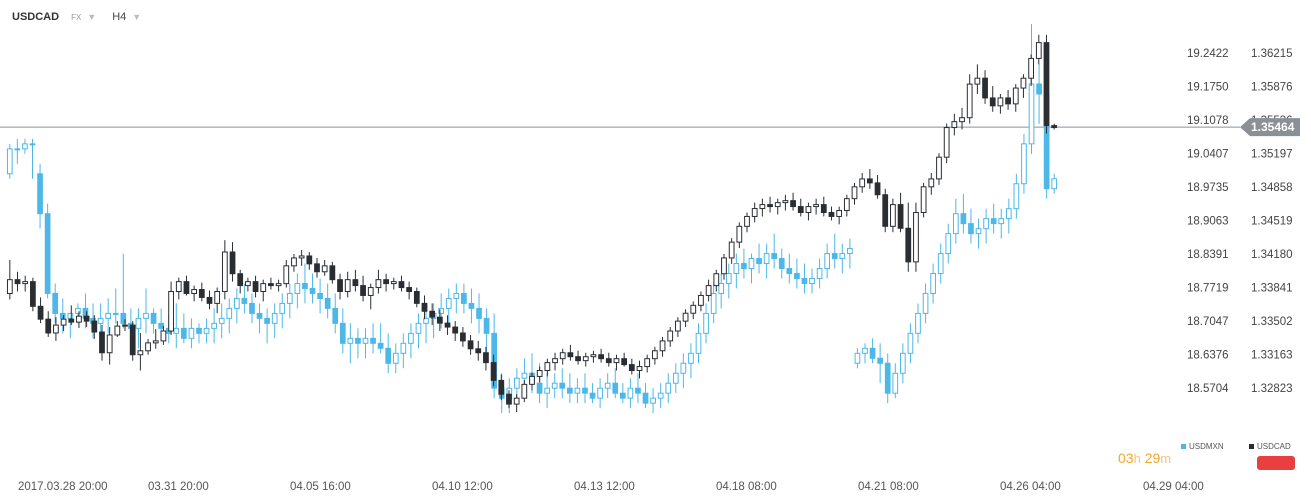  I want to click on legend-label-usdcad: USDCAD, so click(1274, 446).